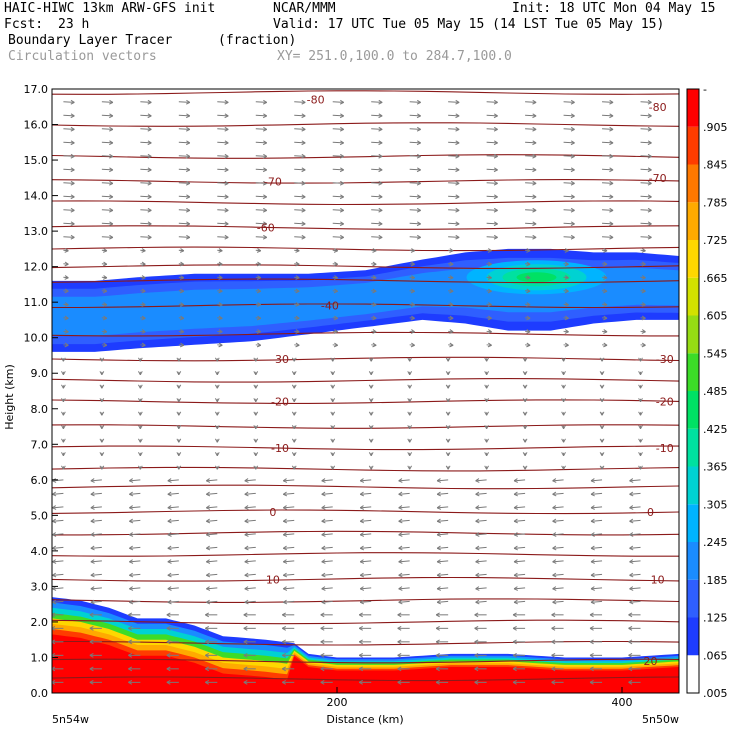 The width and height of the screenshot is (740, 740). What do you see at coordinates (715, 467) in the screenshot?
I see `colorbar-label: .365` at bounding box center [715, 467].